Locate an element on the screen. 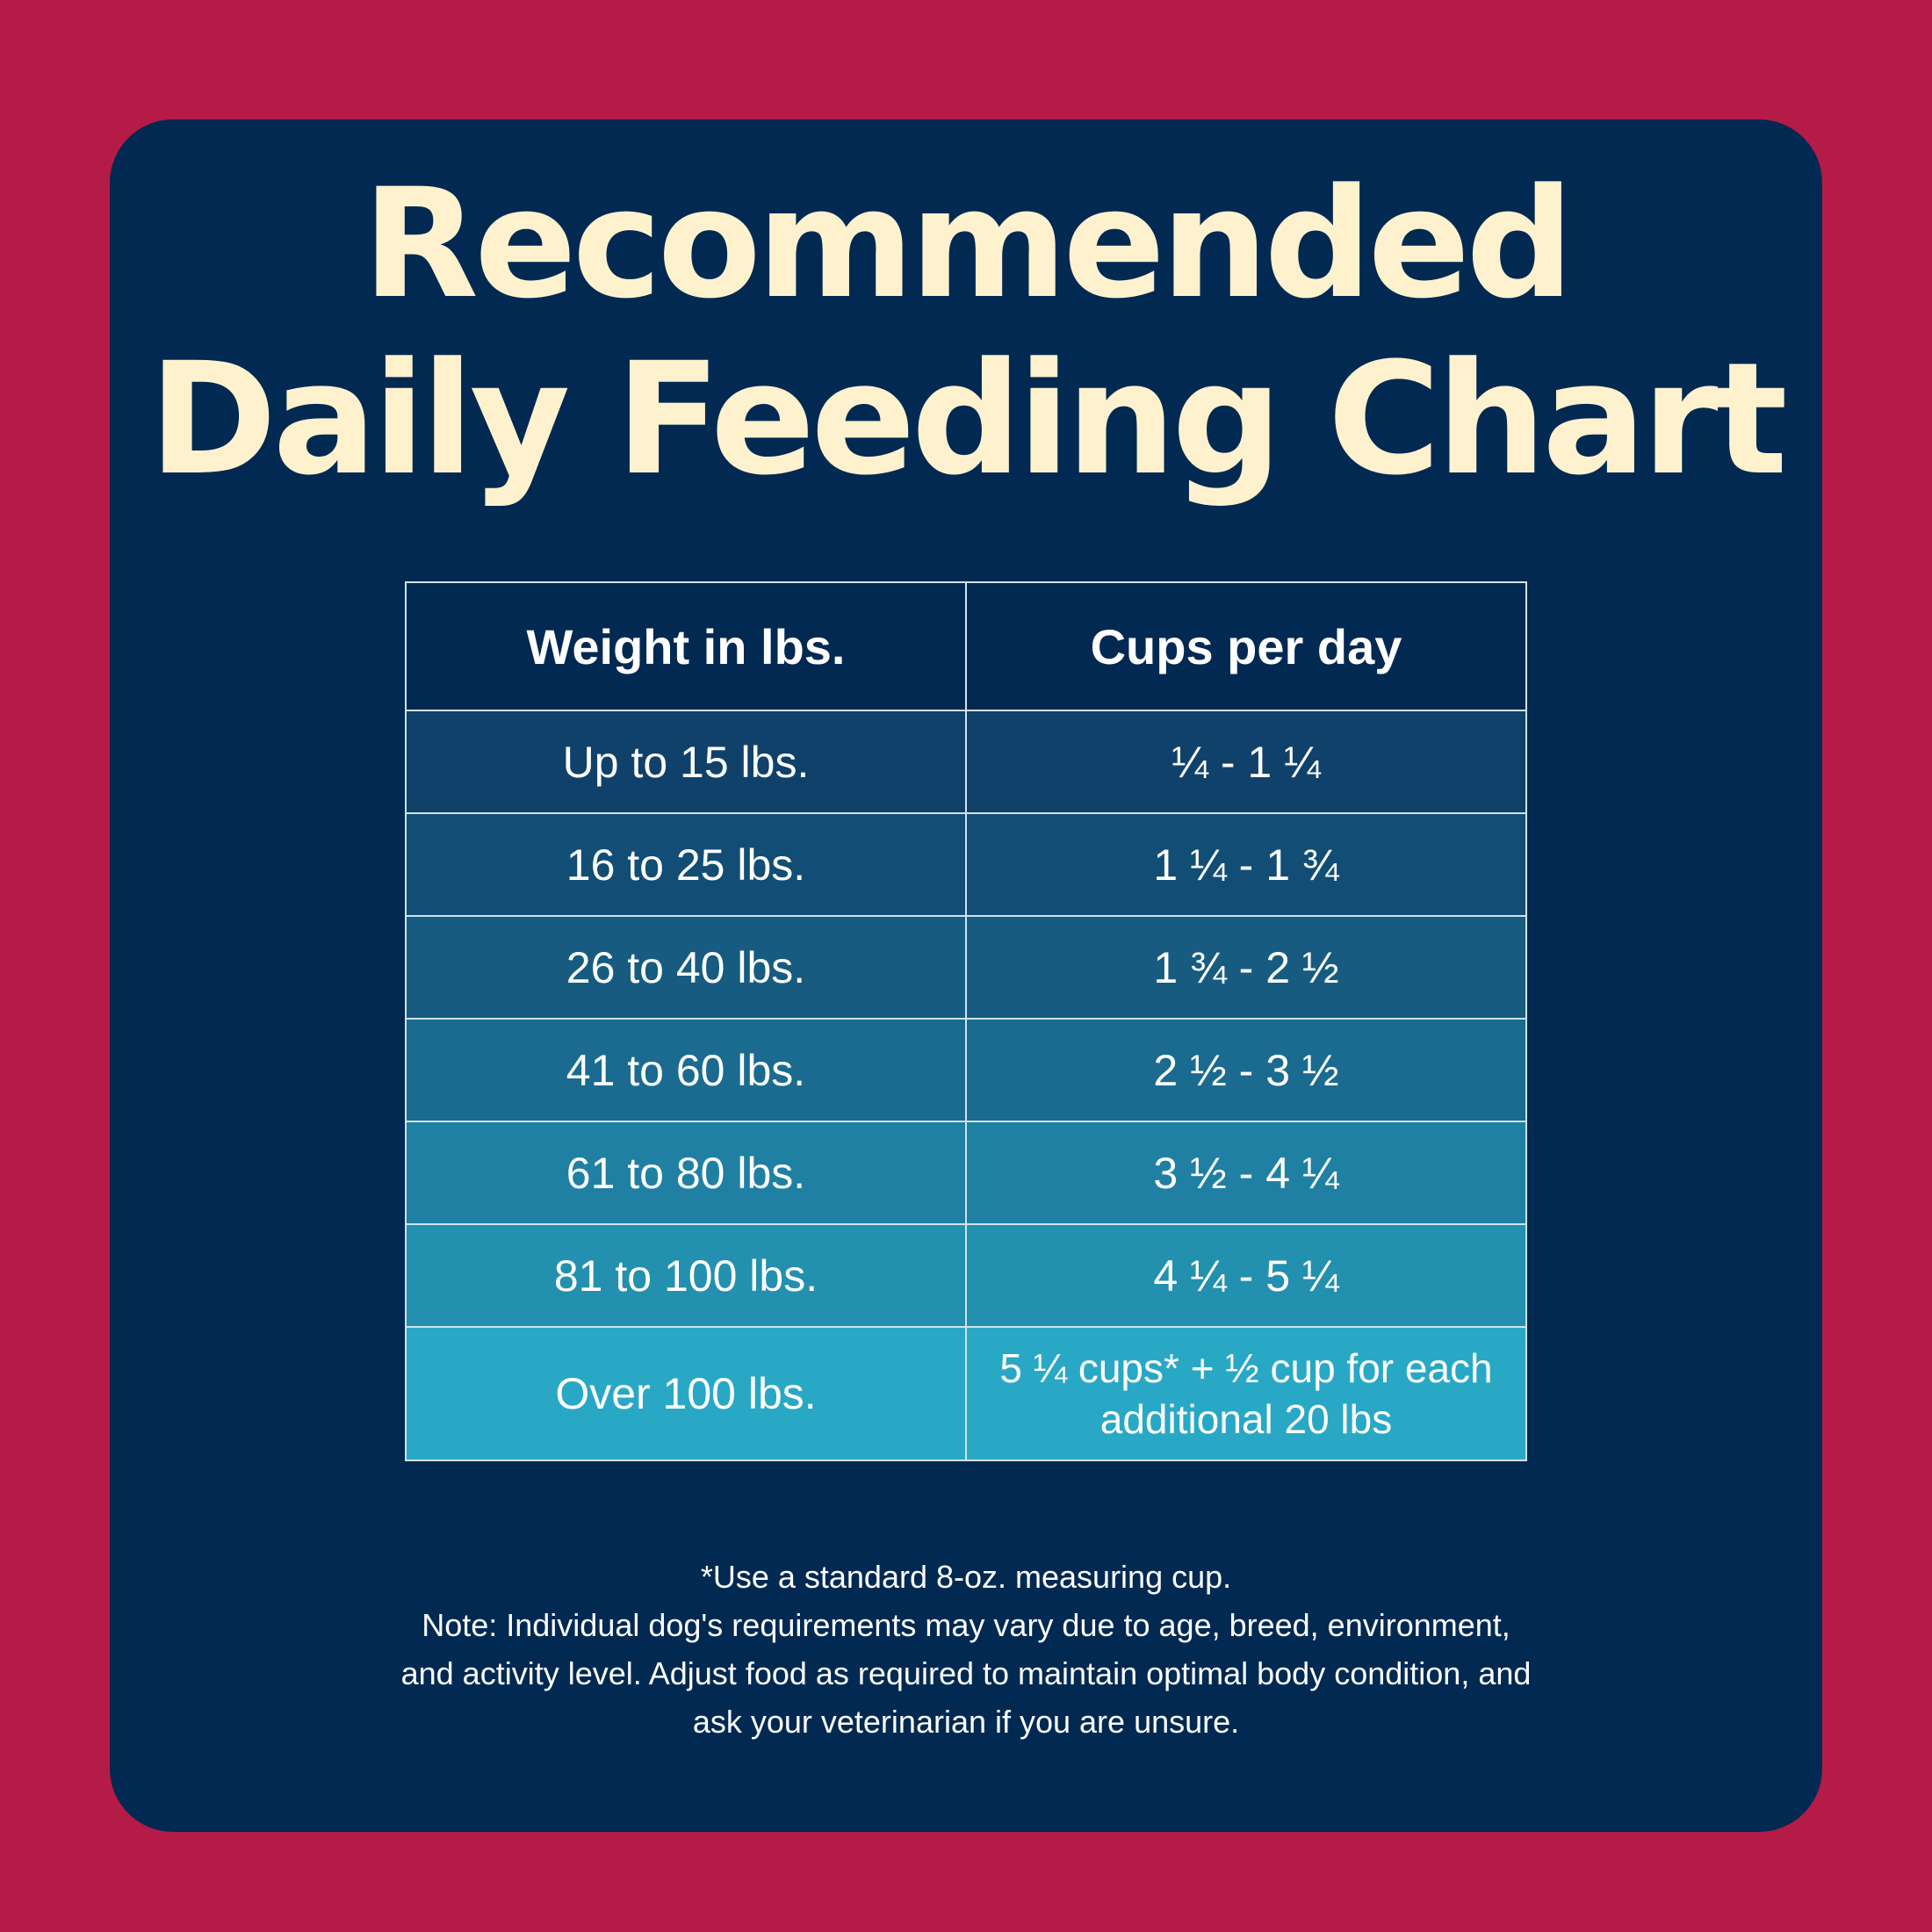  table-header-row: Weight in lbs. Cups per day is located at coordinates (966, 646).